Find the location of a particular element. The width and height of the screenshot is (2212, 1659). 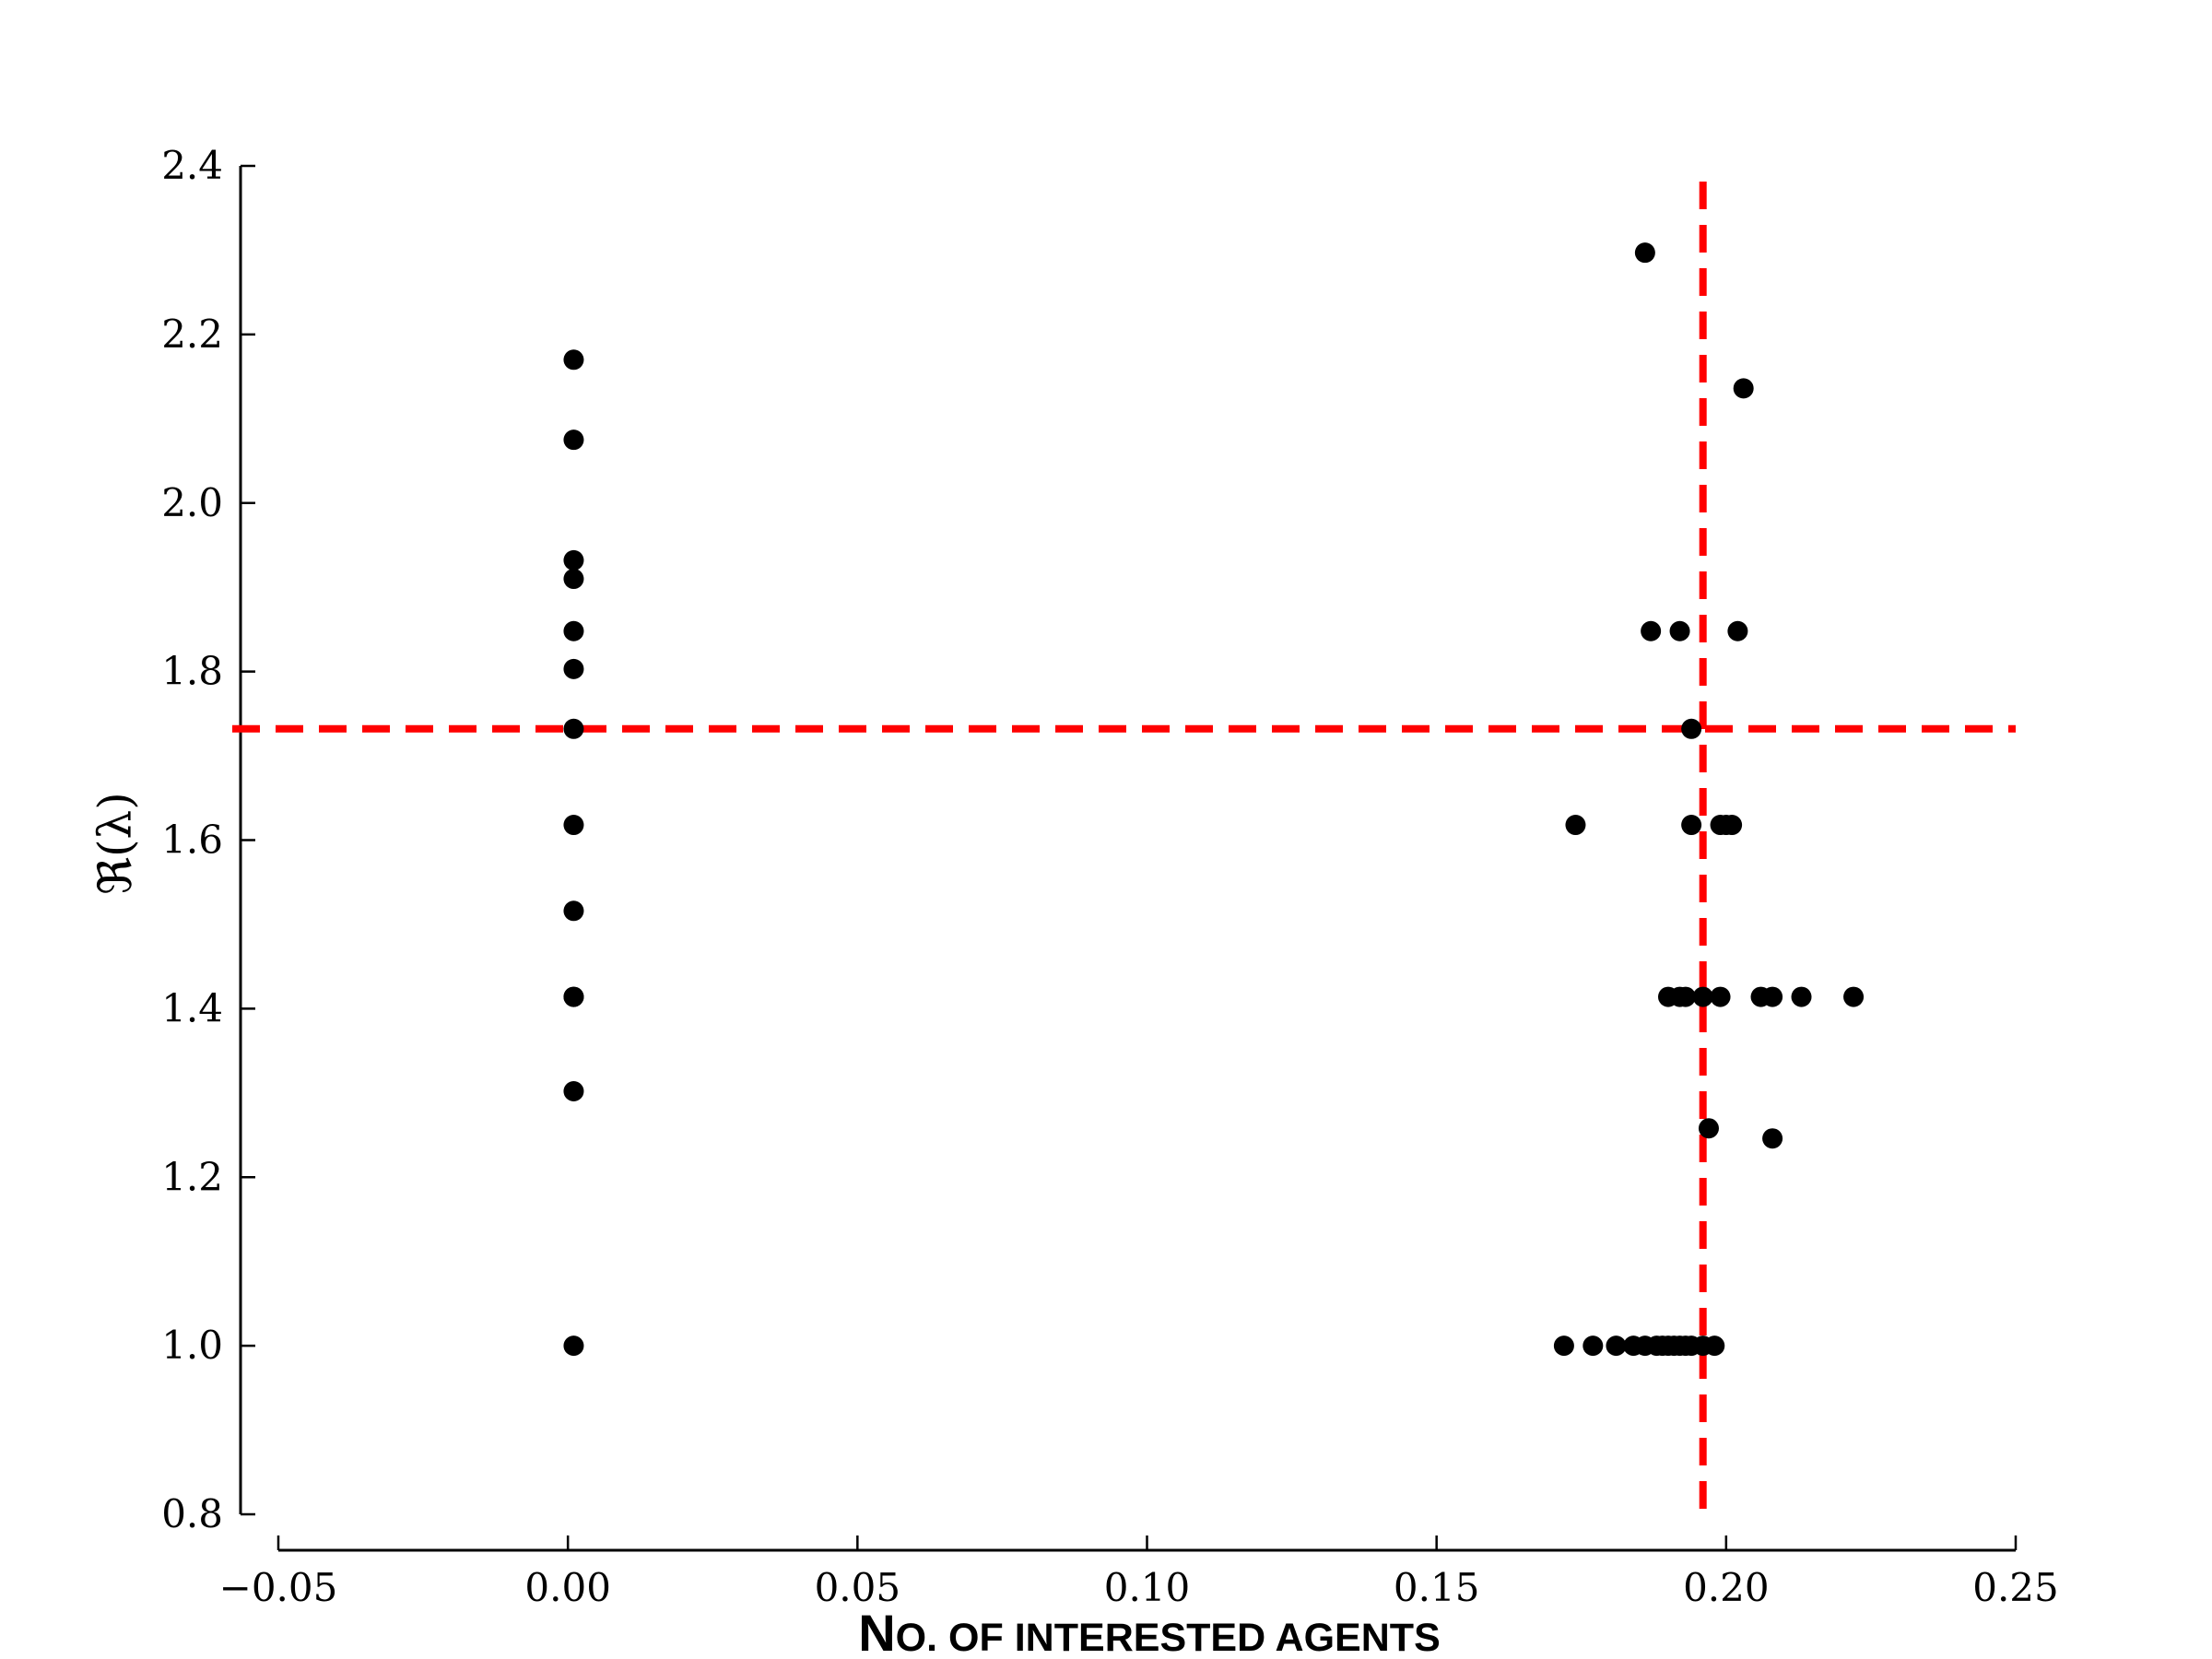

y-axis-label: ℜ(λ) is located at coordinates (115, 843).